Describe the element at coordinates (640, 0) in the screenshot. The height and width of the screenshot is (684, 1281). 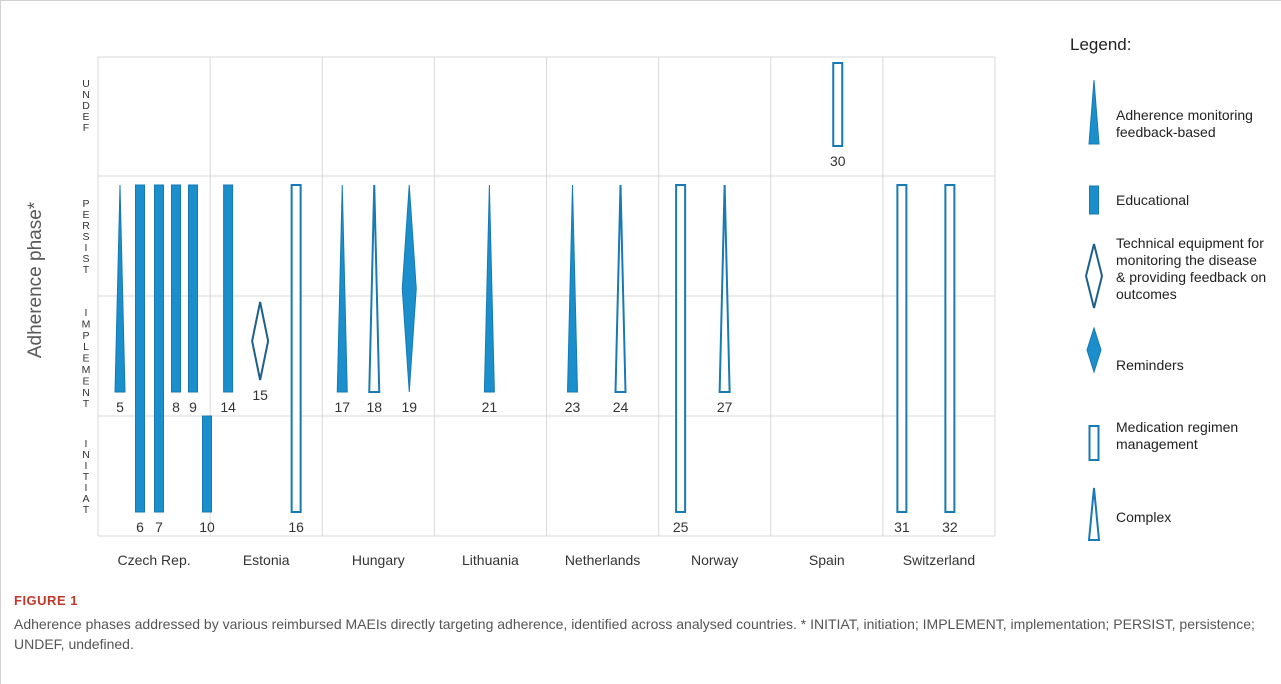
I see `top-border` at that location.